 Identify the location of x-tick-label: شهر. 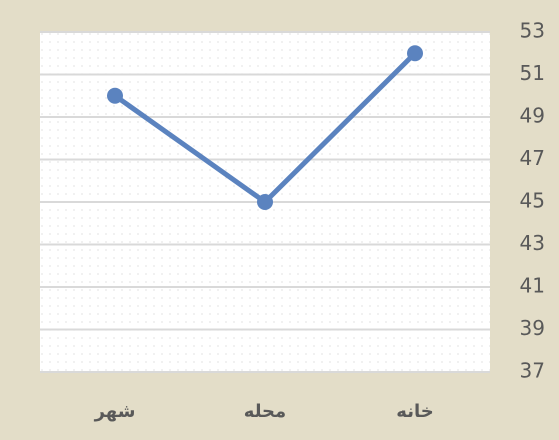
(115, 411).